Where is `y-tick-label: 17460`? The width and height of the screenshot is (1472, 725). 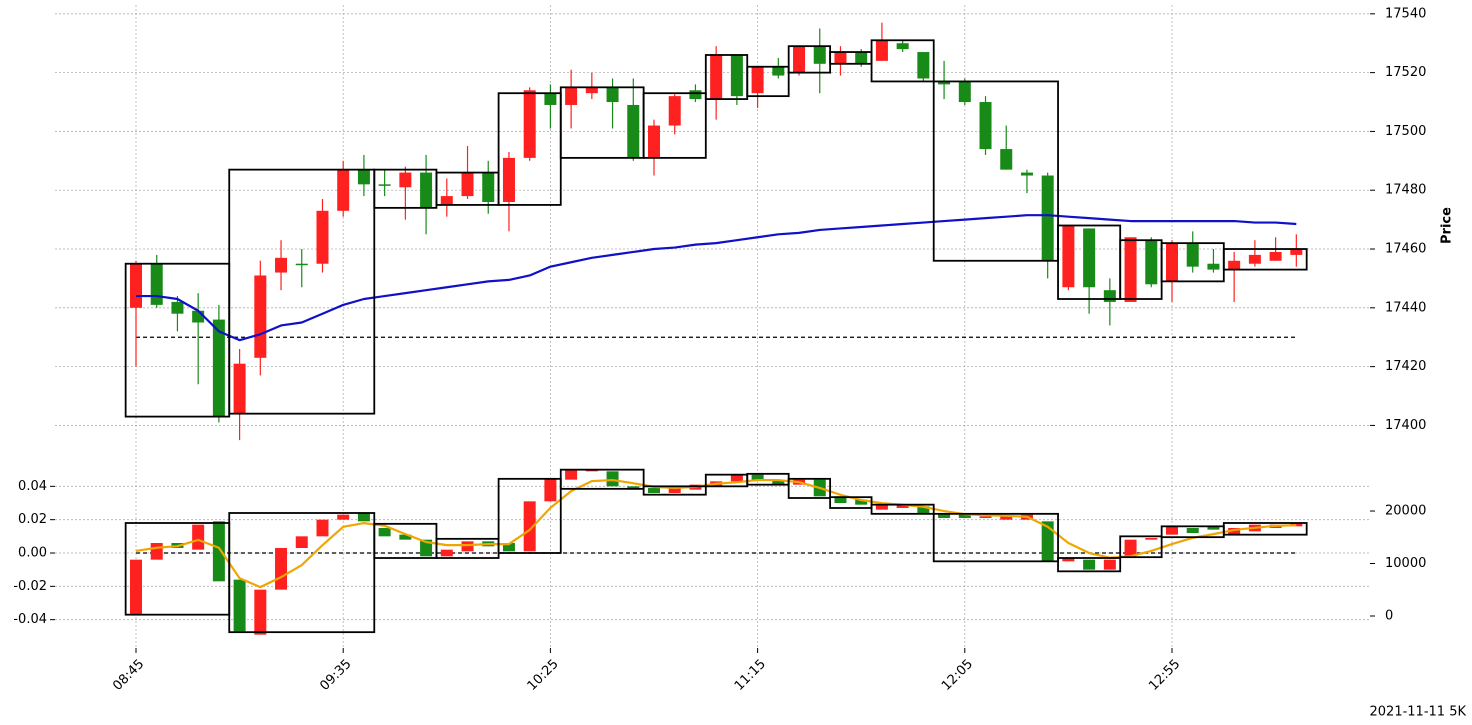
y-tick-label: 17460 is located at coordinates (1405, 249).